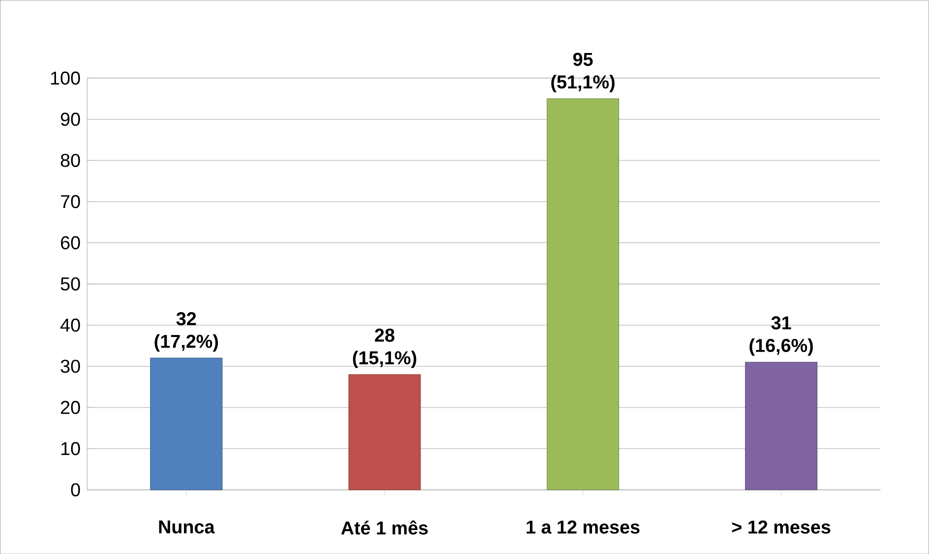 The image size is (929, 554). What do you see at coordinates (781, 336) in the screenshot?
I see `data-label: 31 (16,6%)` at bounding box center [781, 336].